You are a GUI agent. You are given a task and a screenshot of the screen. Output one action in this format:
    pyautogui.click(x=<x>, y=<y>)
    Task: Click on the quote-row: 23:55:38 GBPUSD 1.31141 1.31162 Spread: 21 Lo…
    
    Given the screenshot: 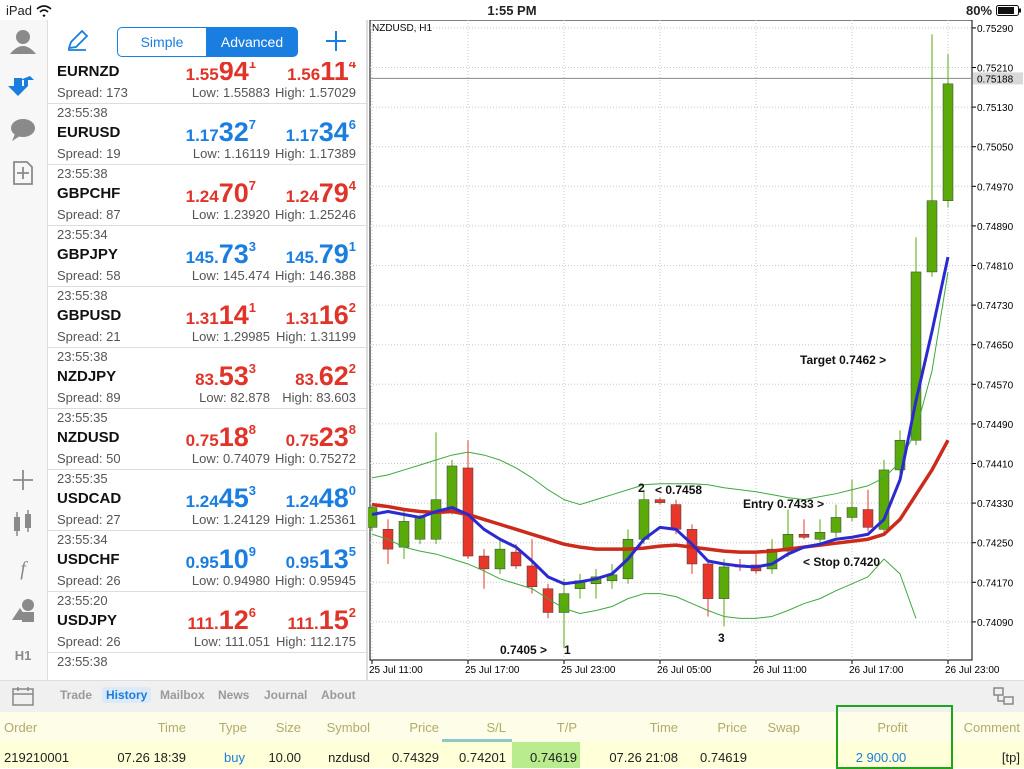 What is the action you would take?
    pyautogui.click(x=207, y=317)
    